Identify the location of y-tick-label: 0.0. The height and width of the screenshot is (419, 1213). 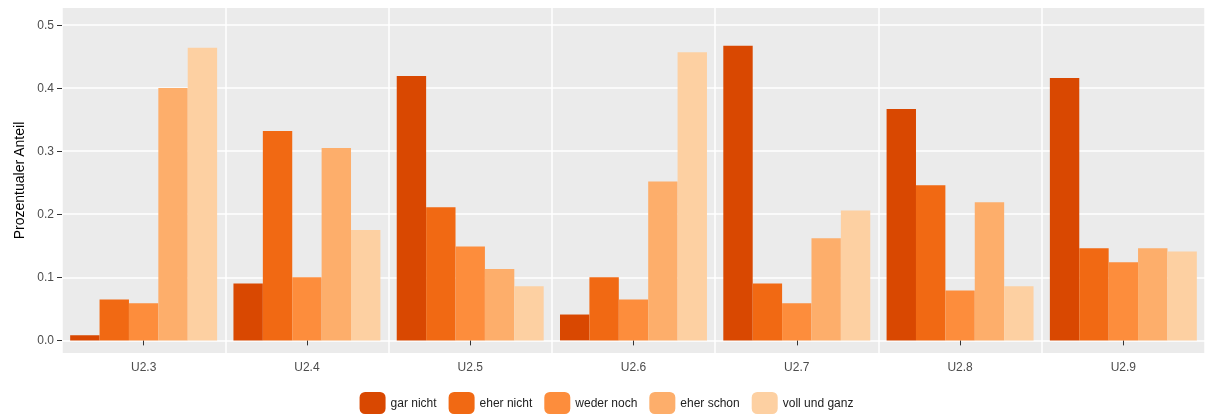
(46, 340).